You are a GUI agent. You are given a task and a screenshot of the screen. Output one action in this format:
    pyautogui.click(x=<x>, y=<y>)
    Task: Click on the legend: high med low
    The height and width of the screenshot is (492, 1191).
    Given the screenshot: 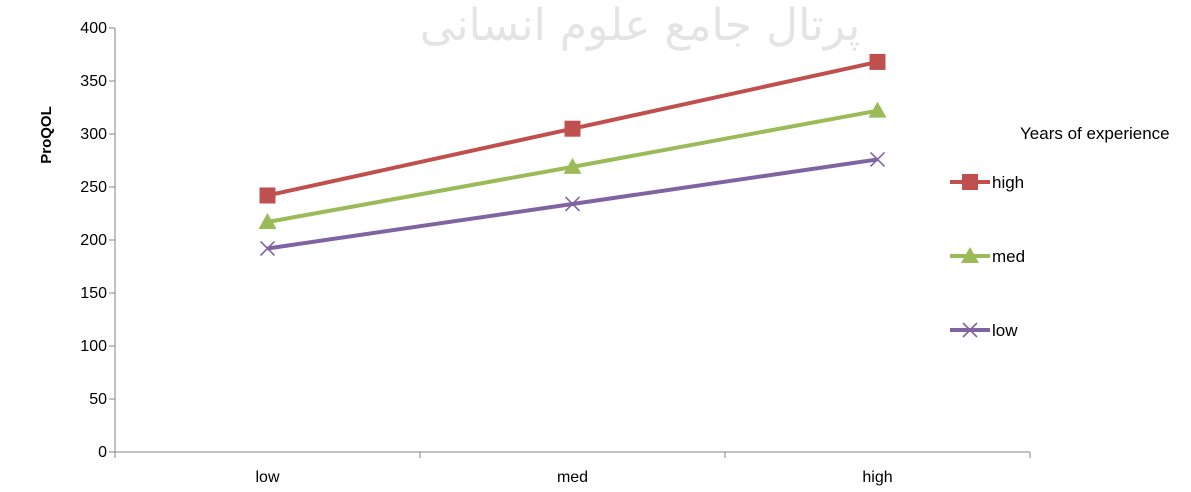 What is the action you would take?
    pyautogui.click(x=987, y=256)
    